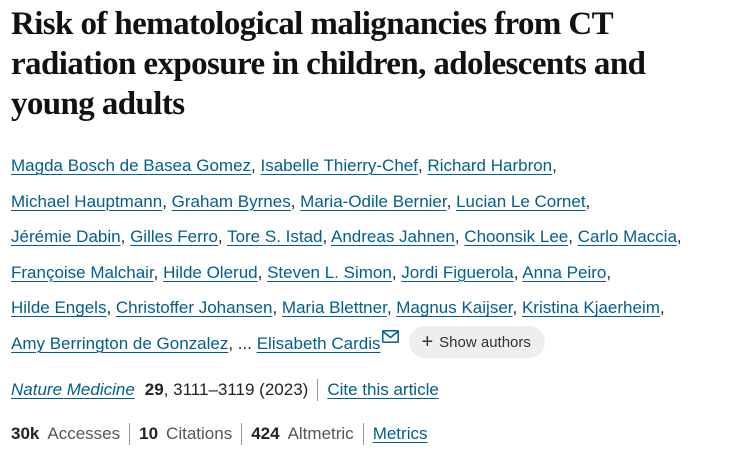 This screenshot has width=732, height=476. What do you see at coordinates (334, 308) in the screenshot?
I see `author-link: Maria Blettner` at bounding box center [334, 308].